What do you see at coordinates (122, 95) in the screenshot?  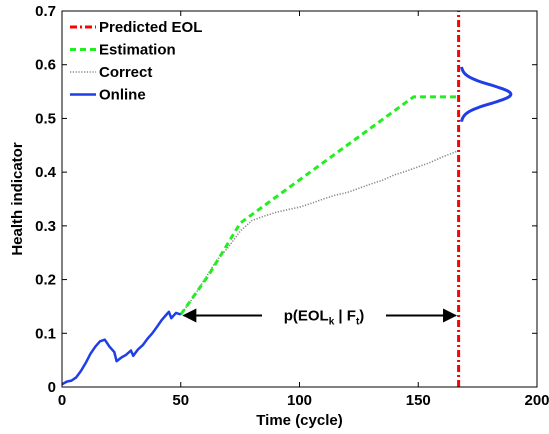 I see `legend-label-online: Online` at bounding box center [122, 95].